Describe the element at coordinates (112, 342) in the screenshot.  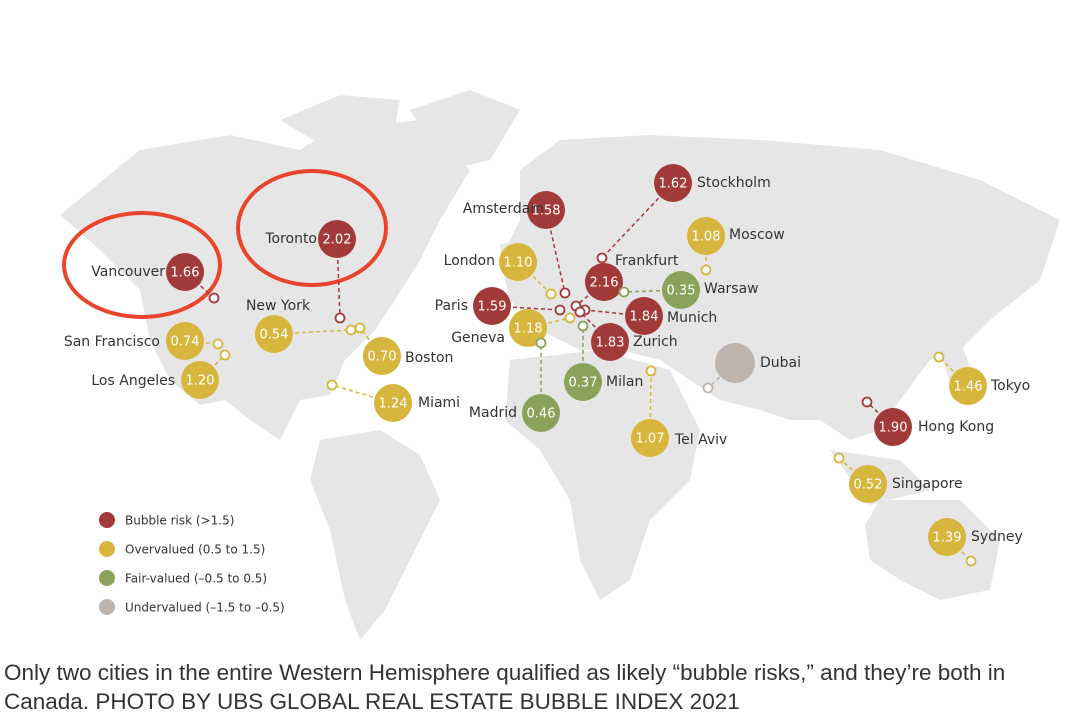
I see `city-name: San Francisco` at that location.